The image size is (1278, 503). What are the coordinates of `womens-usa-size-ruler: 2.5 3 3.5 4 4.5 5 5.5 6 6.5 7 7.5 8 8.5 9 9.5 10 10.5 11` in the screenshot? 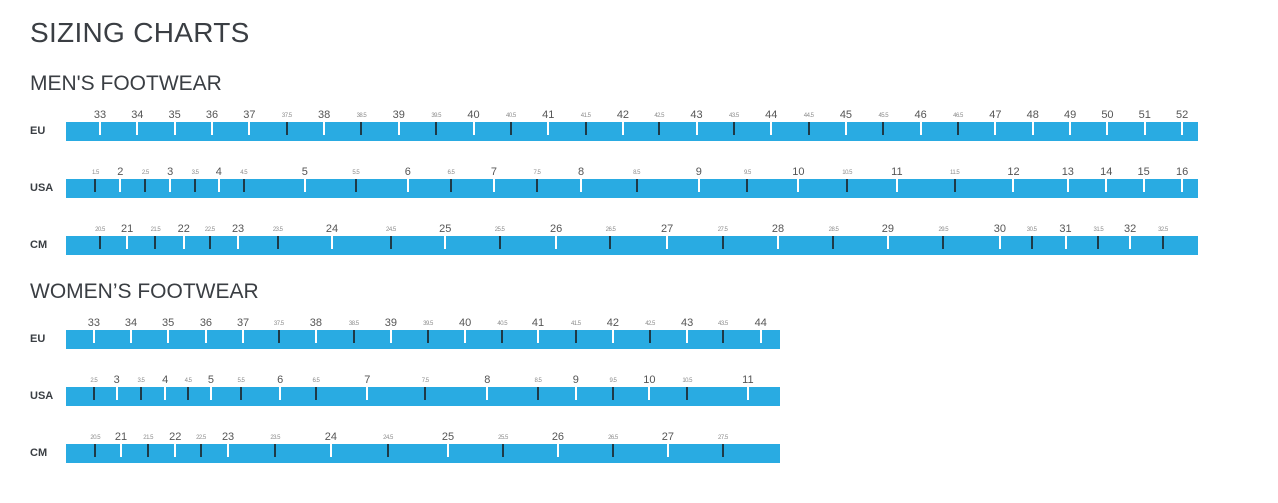 It's located at (423, 390).